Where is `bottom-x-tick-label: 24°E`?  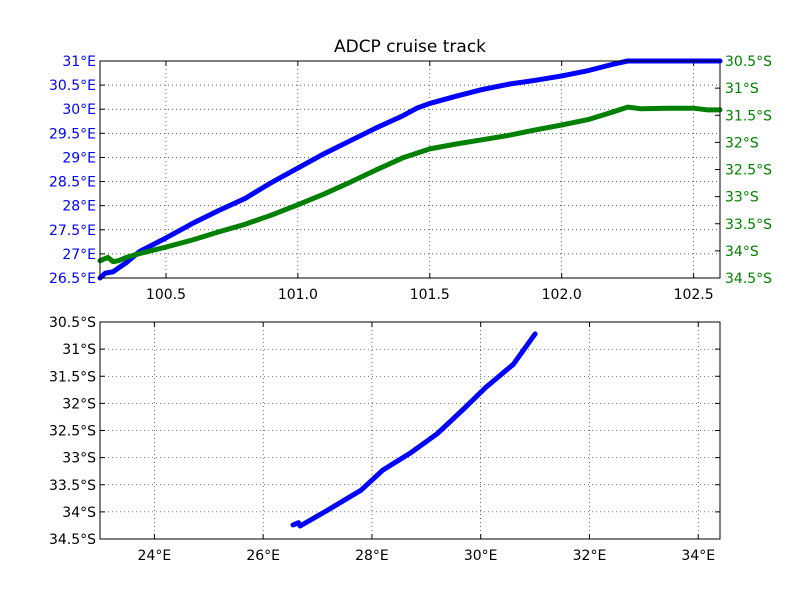 bottom-x-tick-label: 24°E is located at coordinates (155, 556).